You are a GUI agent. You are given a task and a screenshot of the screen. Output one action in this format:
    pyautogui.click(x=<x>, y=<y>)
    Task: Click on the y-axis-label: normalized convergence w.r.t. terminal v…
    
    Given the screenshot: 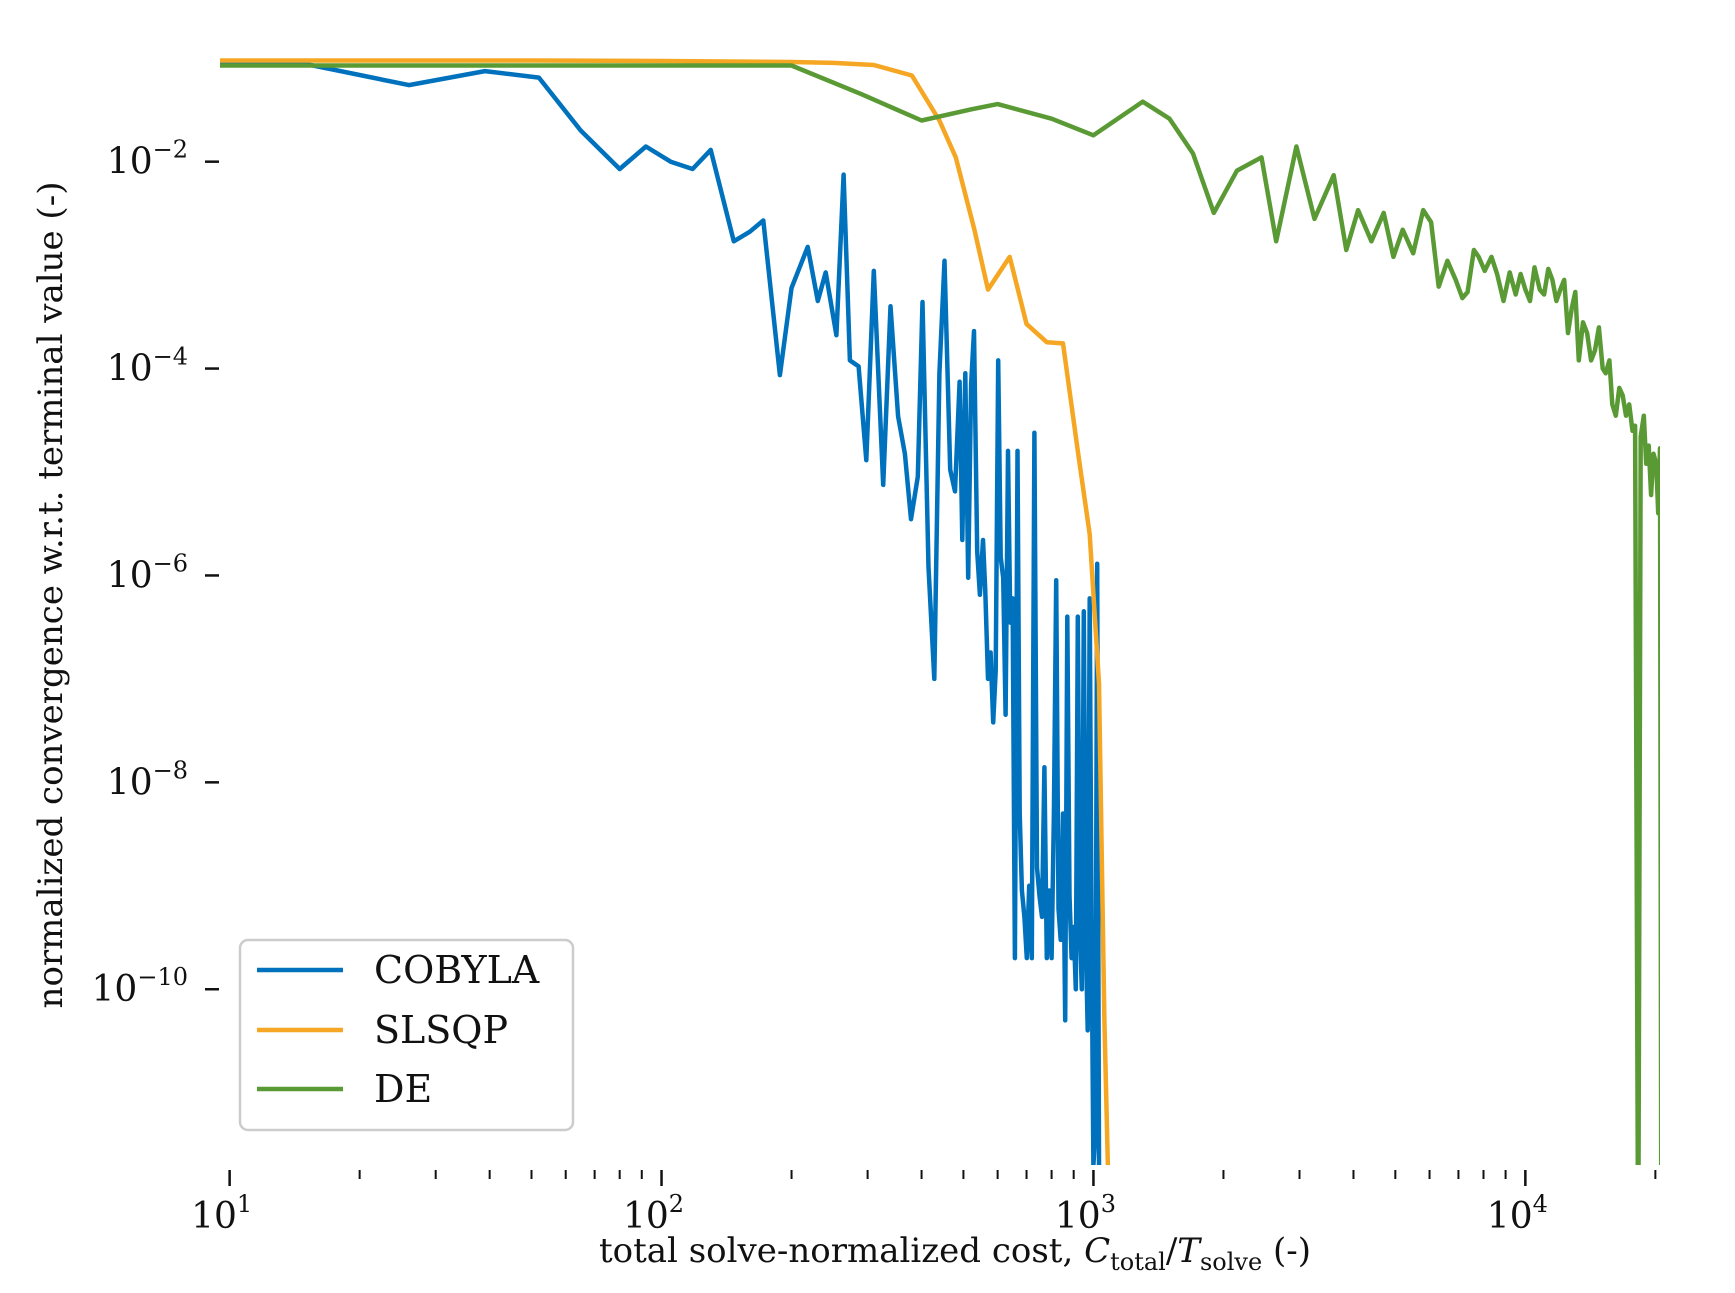 What is the action you would take?
    pyautogui.click(x=51, y=595)
    